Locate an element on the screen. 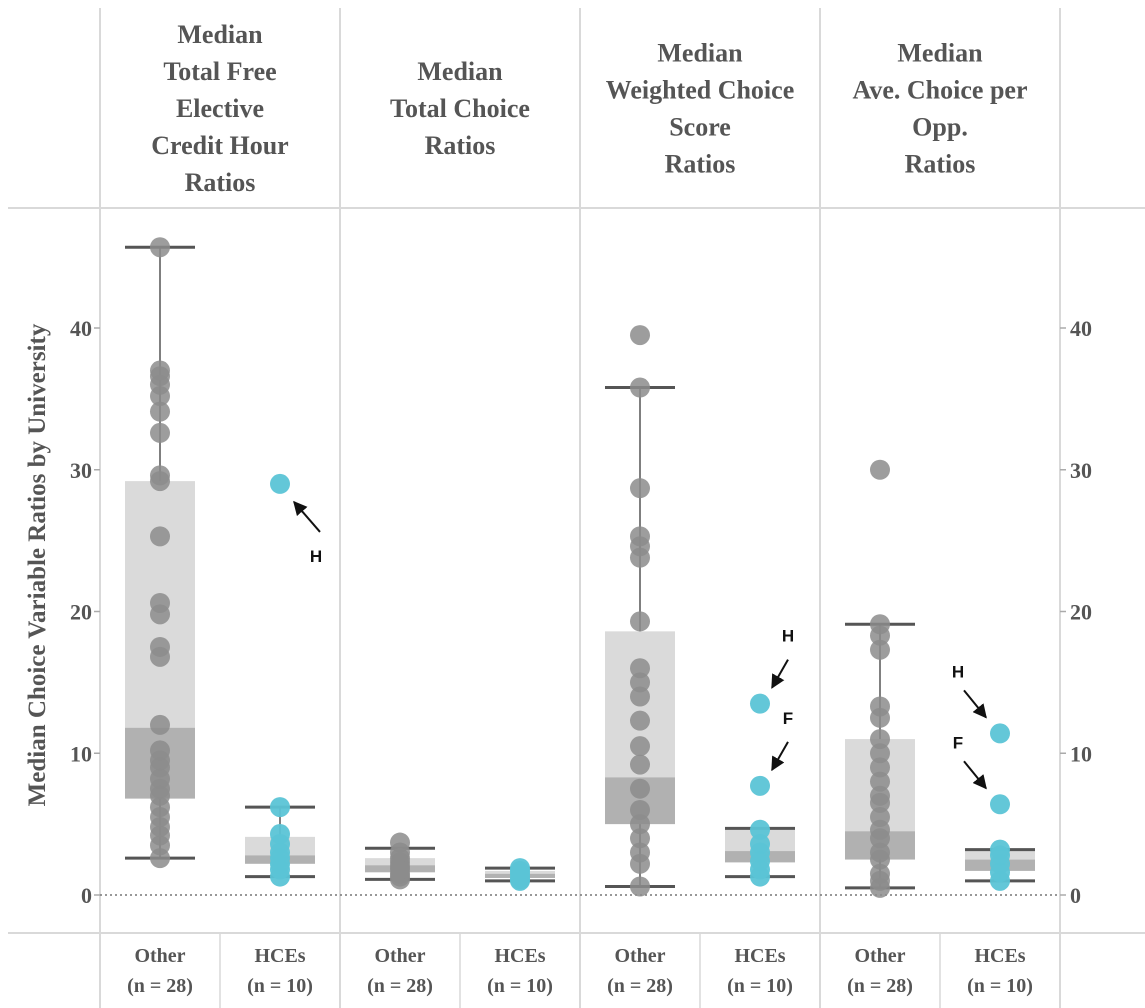 Image resolution: width=1145 pixels, height=1008 pixels. panel-title-line: Ave. Choice per is located at coordinates (940, 90).